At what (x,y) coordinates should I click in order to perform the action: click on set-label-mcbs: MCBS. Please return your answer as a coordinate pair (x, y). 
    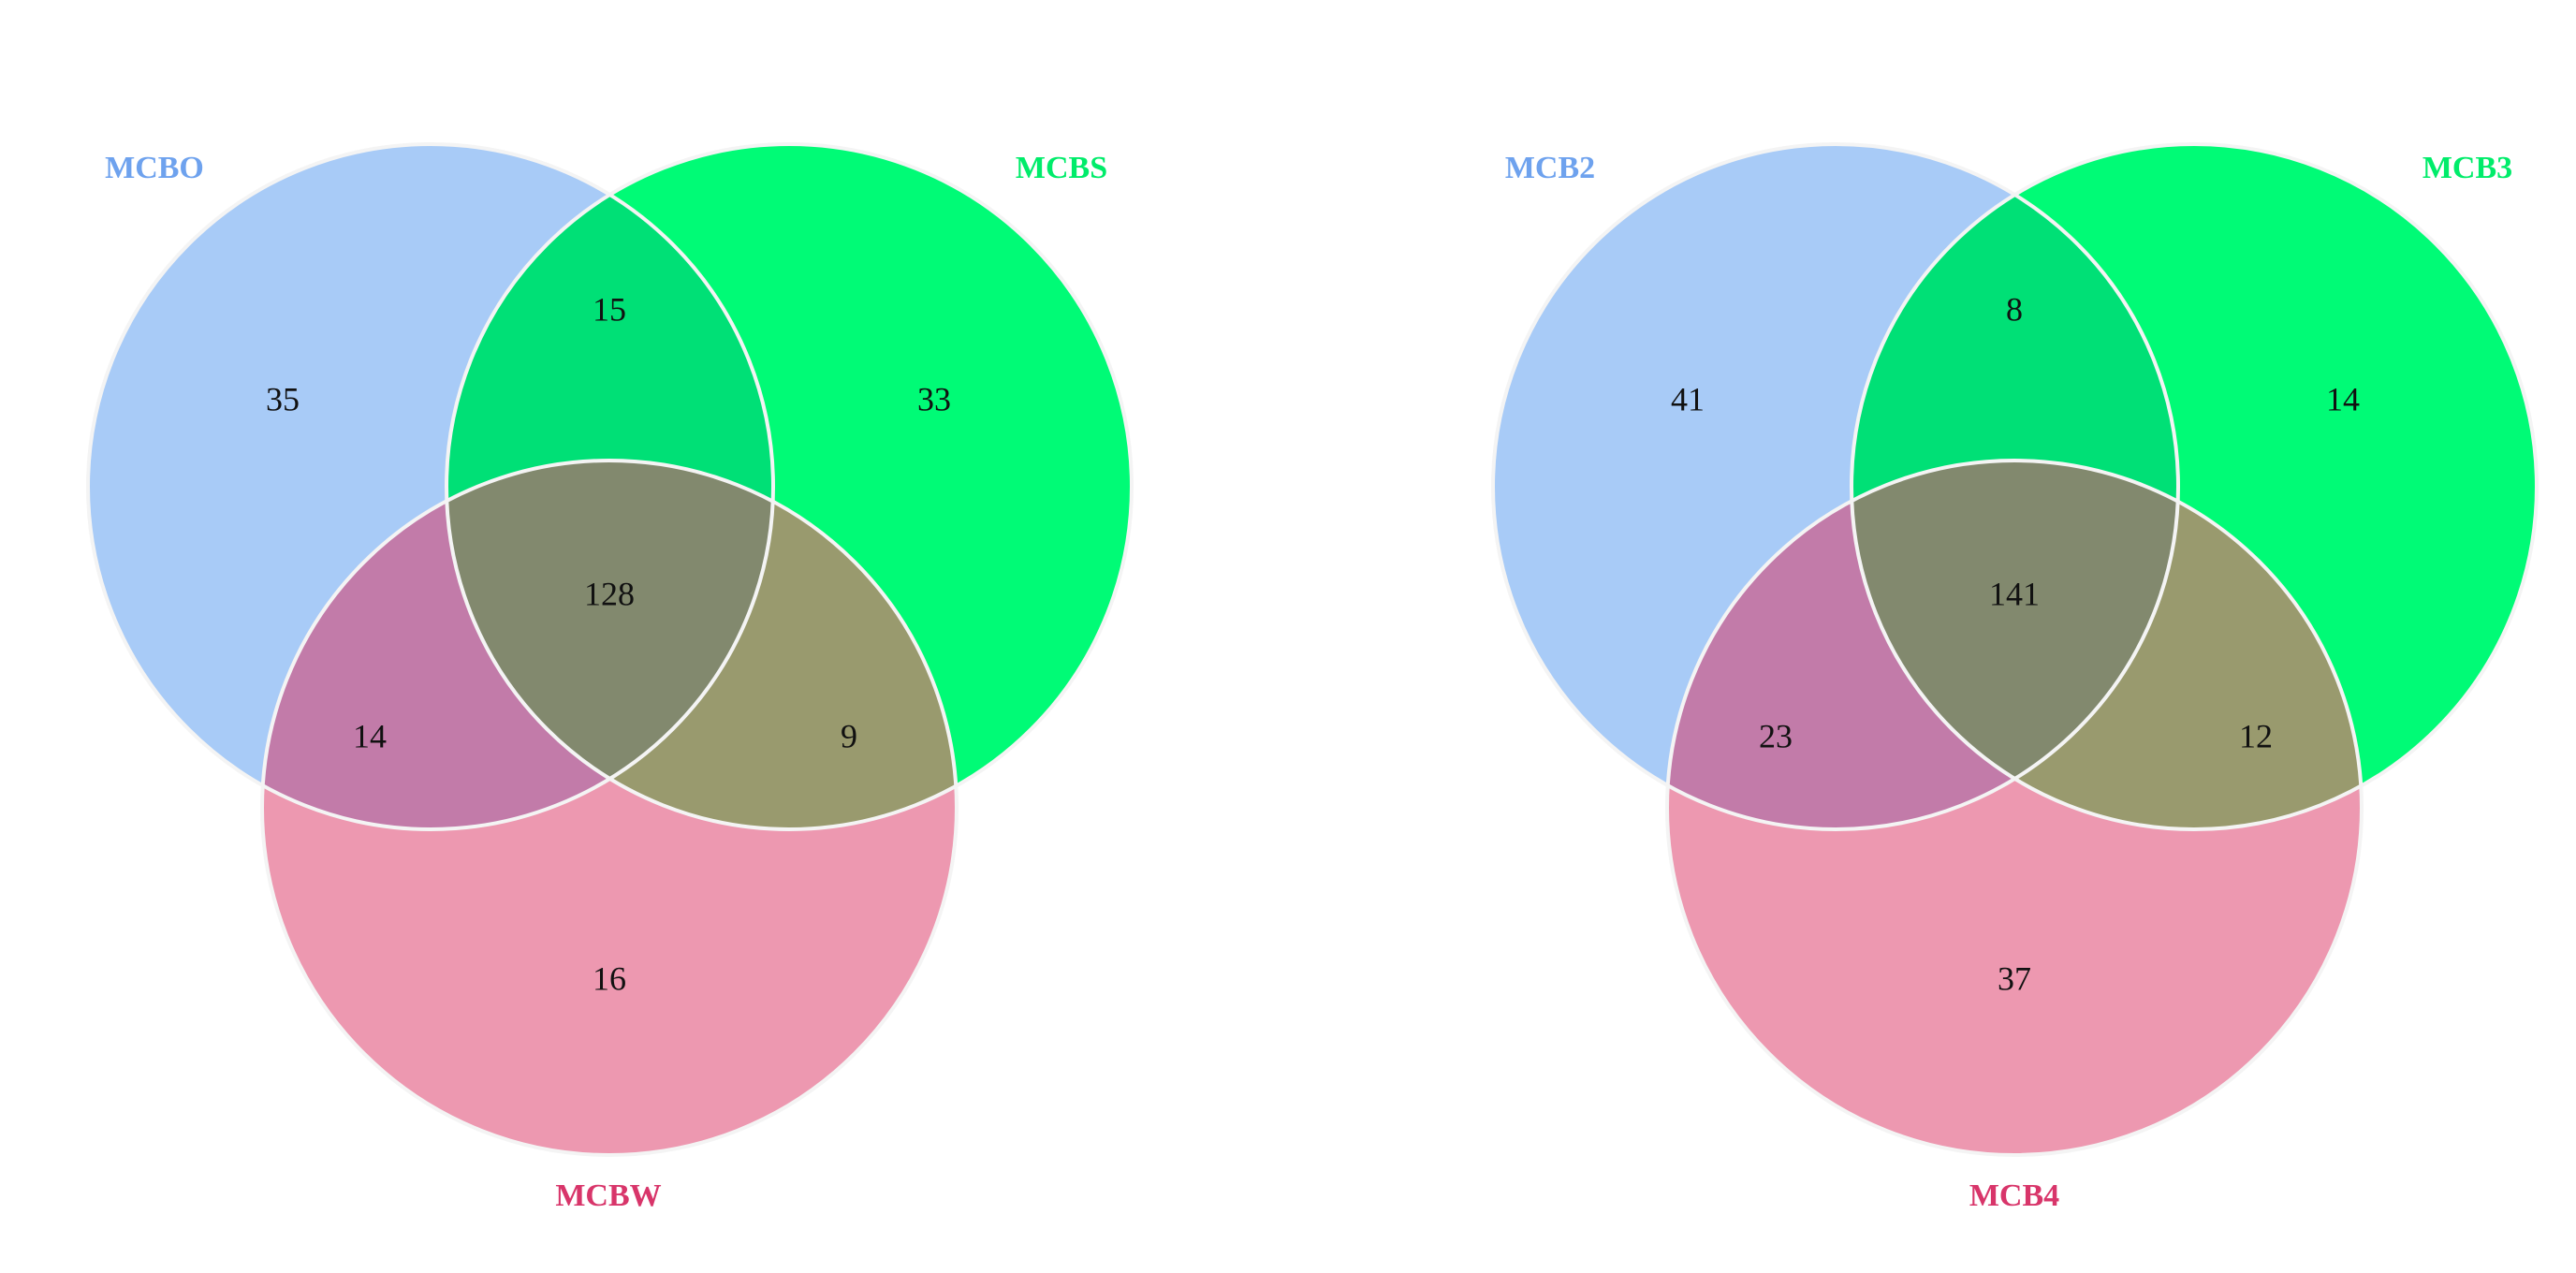
    Looking at the image, I should click on (1061, 168).